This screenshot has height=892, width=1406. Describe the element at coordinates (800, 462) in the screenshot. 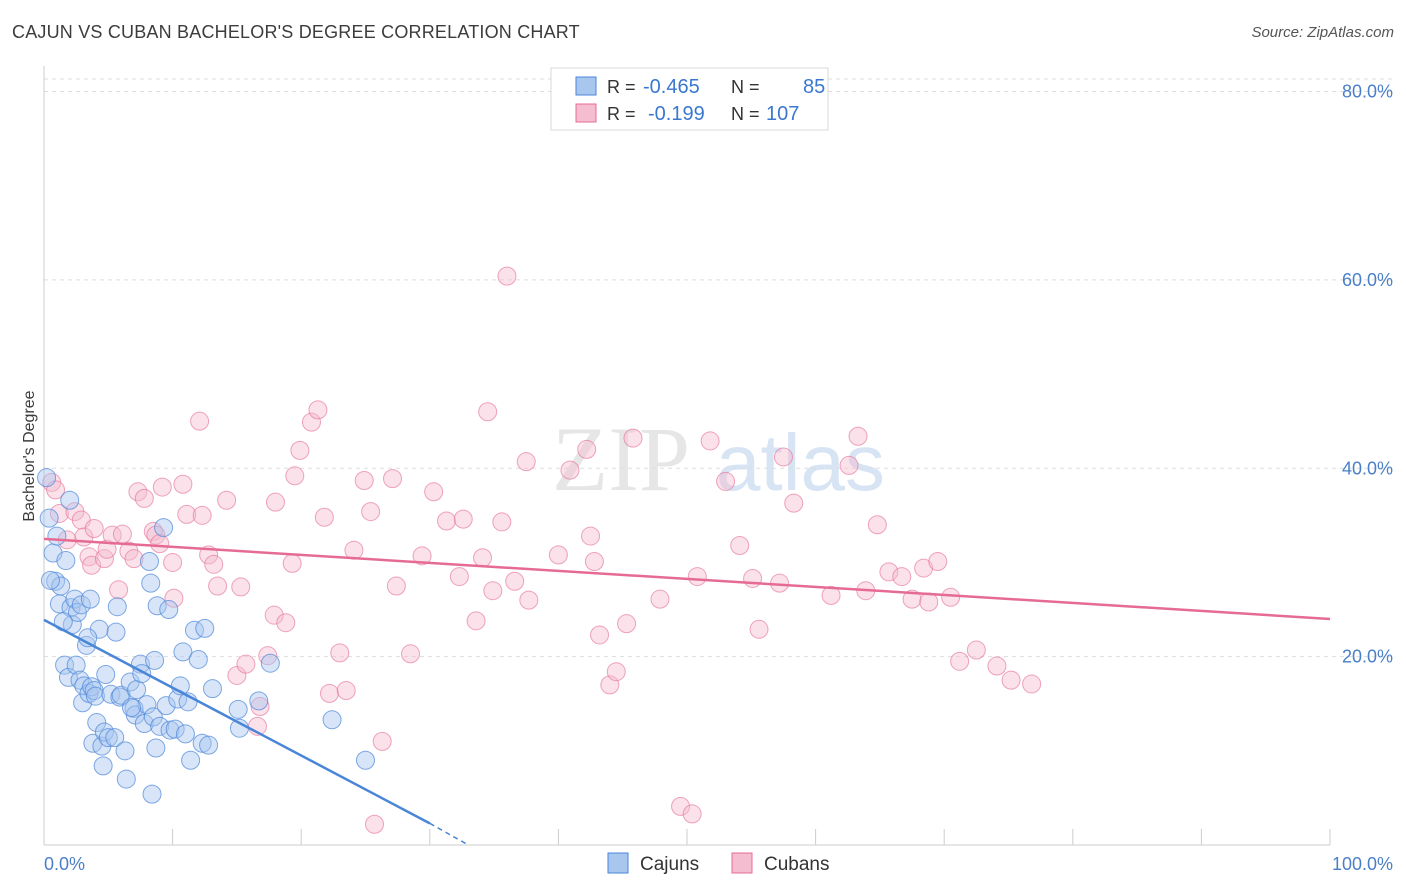

I see `watermark-atlas: atlas` at that location.